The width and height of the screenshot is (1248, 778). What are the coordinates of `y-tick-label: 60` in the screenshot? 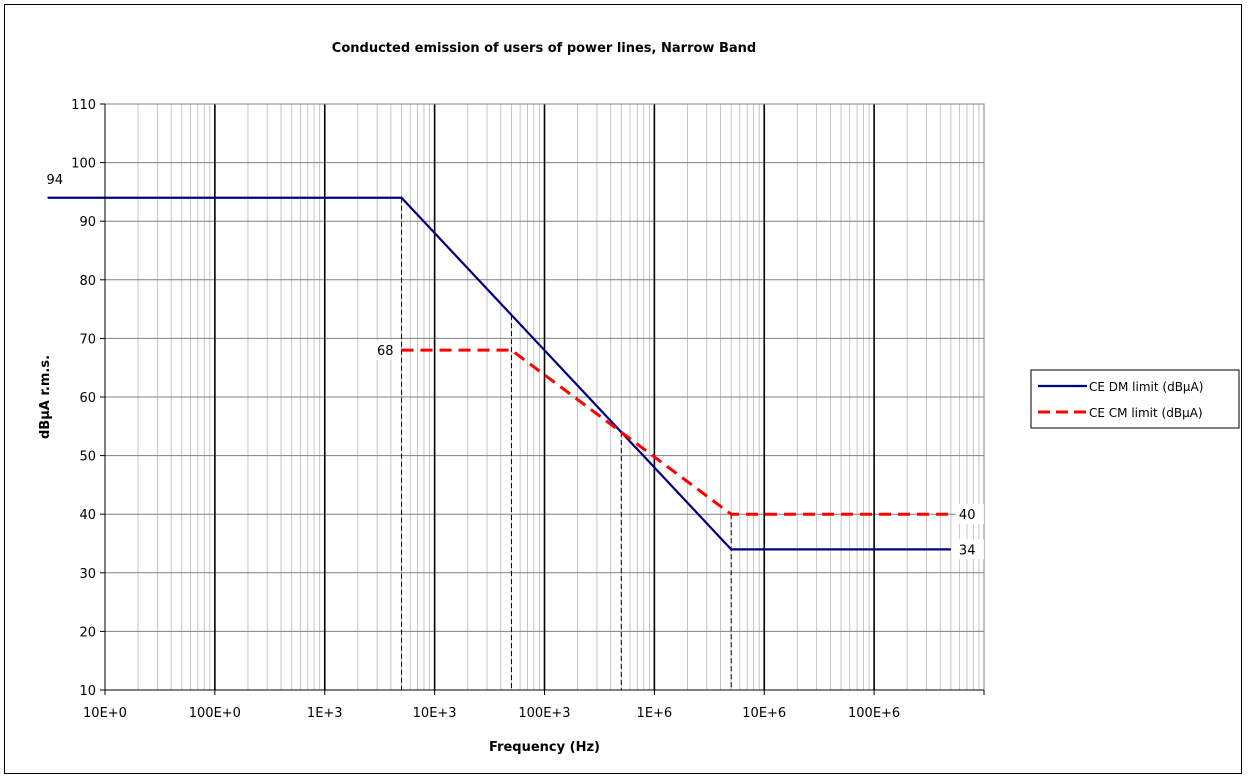 It's located at (87, 398).